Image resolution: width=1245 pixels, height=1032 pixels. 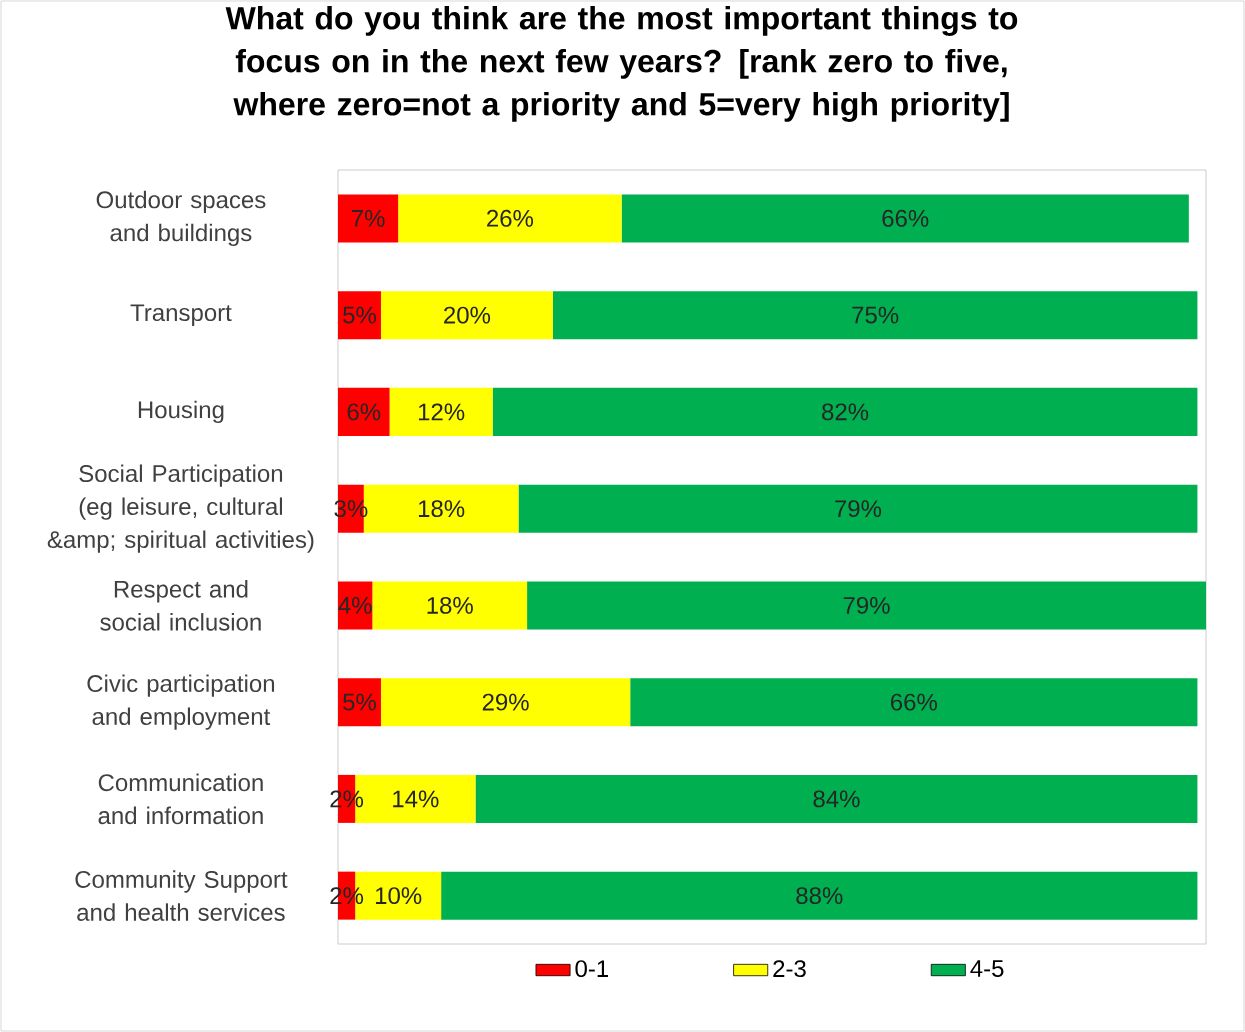 I want to click on legend-label: 4-5, so click(x=987, y=968).